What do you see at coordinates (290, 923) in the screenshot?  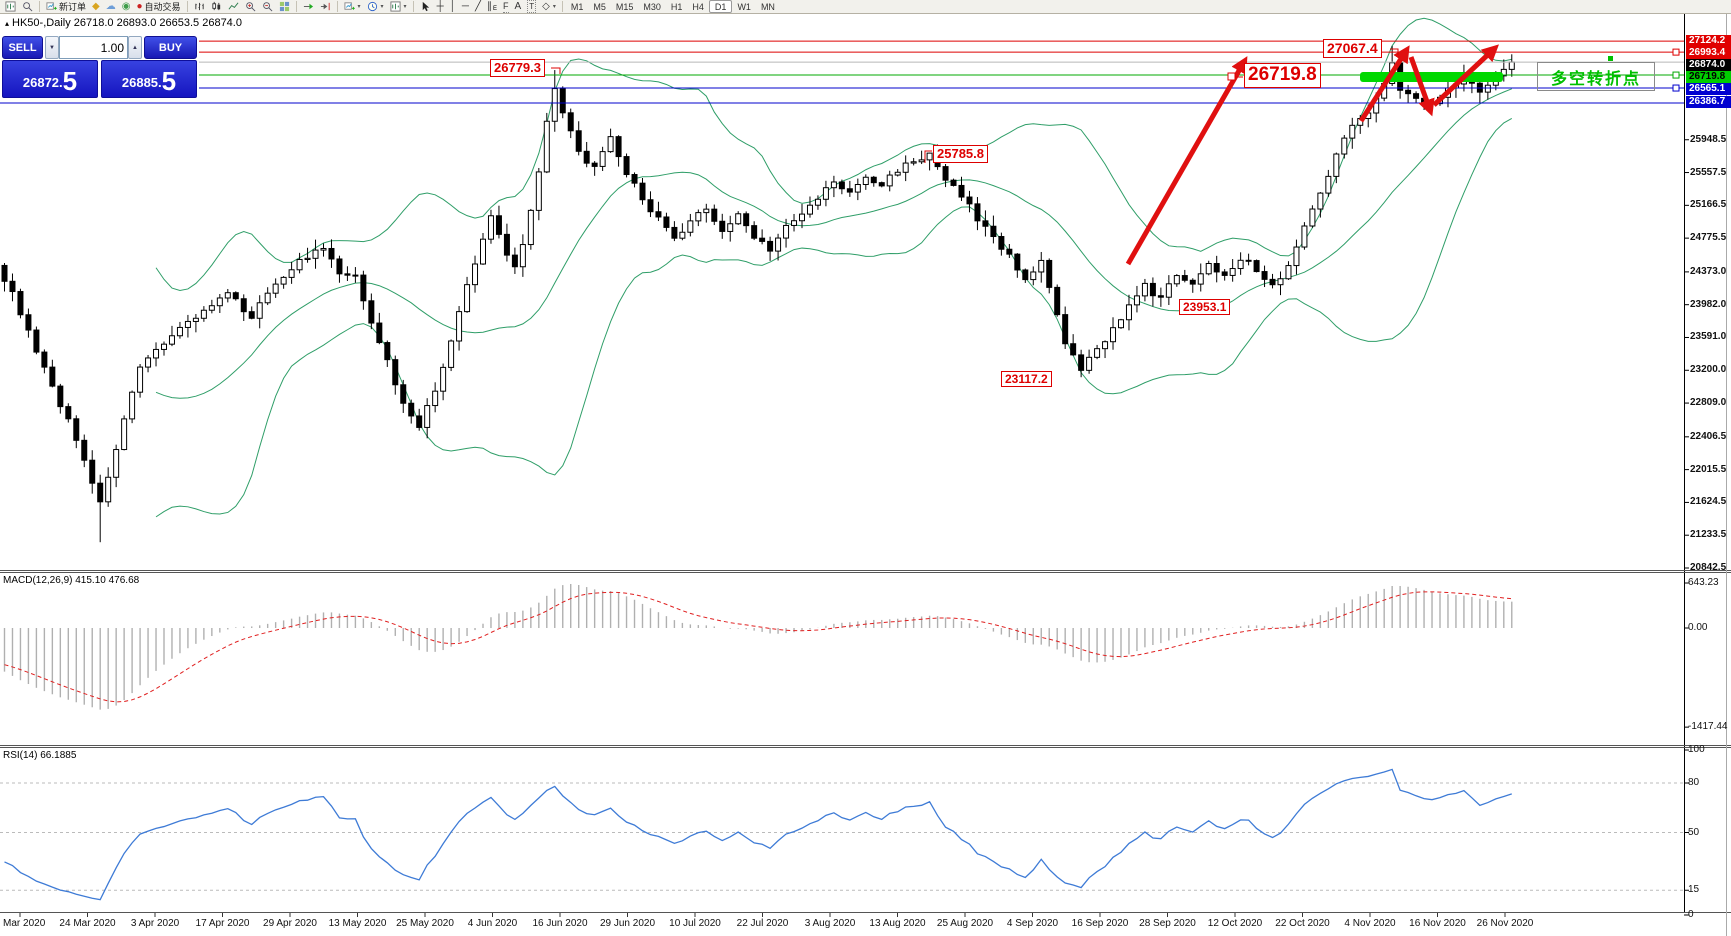 I see `date-tick-label: 29 Apr 2020` at bounding box center [290, 923].